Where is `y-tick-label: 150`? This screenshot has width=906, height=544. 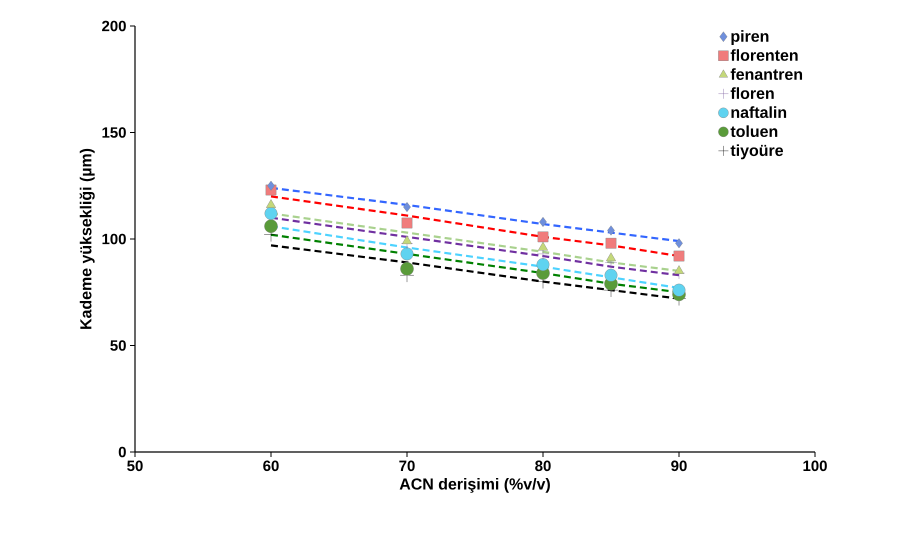 y-tick-label: 150 is located at coordinates (114, 132).